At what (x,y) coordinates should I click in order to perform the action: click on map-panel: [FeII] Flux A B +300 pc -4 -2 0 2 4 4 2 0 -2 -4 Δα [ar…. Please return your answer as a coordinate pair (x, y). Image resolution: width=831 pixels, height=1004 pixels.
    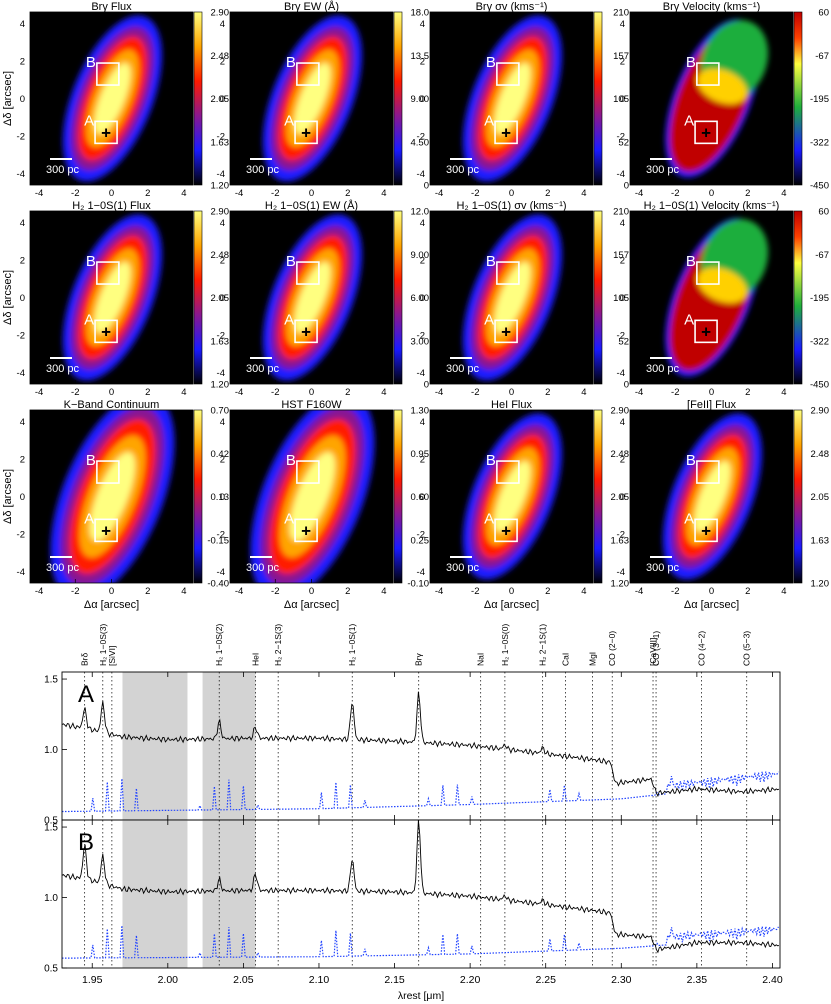
    Looking at the image, I should click on (723, 505).